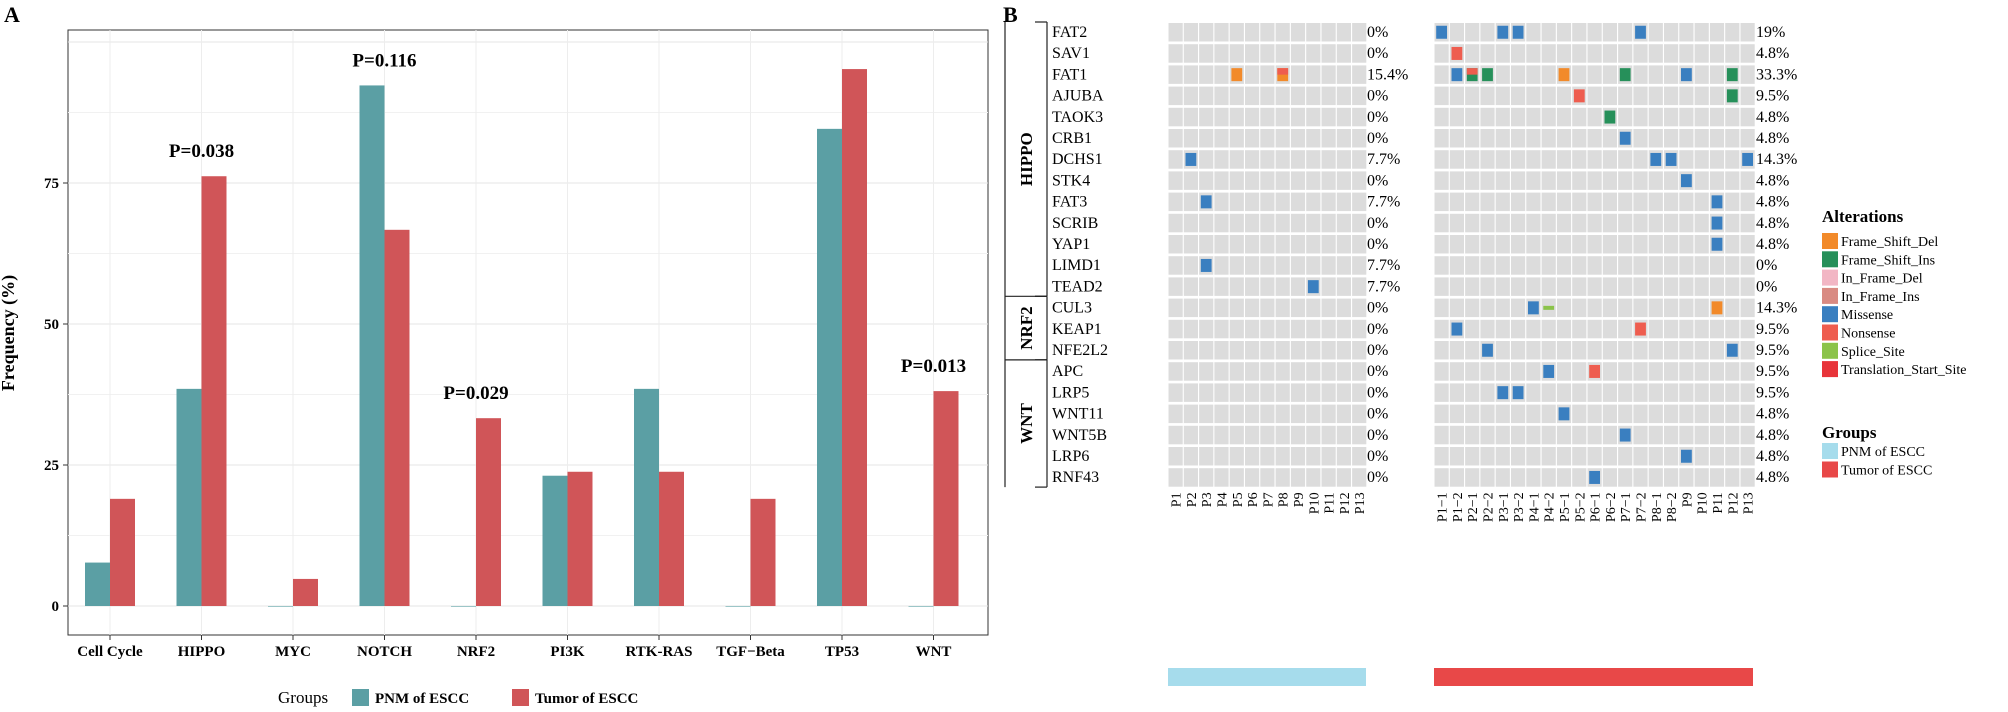 The image size is (2008, 712). Describe the element at coordinates (189, 497) in the screenshot. I see `bar-pnm` at that location.